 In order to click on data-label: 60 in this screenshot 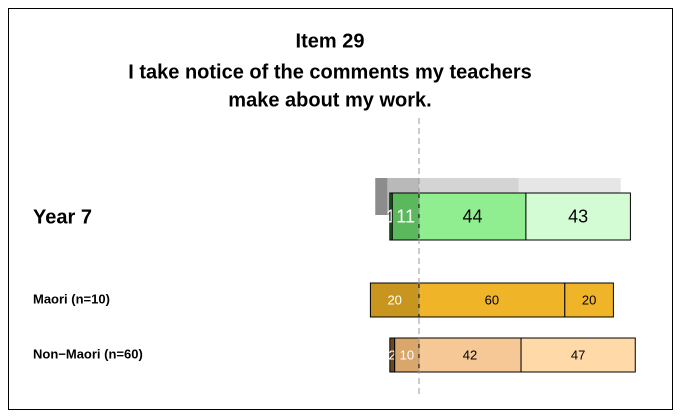, I will do `click(492, 299)`.